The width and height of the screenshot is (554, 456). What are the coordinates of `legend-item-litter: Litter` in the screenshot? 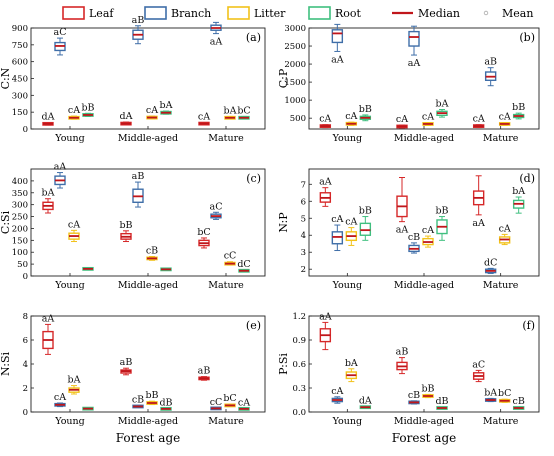 It's located at (256, 13).